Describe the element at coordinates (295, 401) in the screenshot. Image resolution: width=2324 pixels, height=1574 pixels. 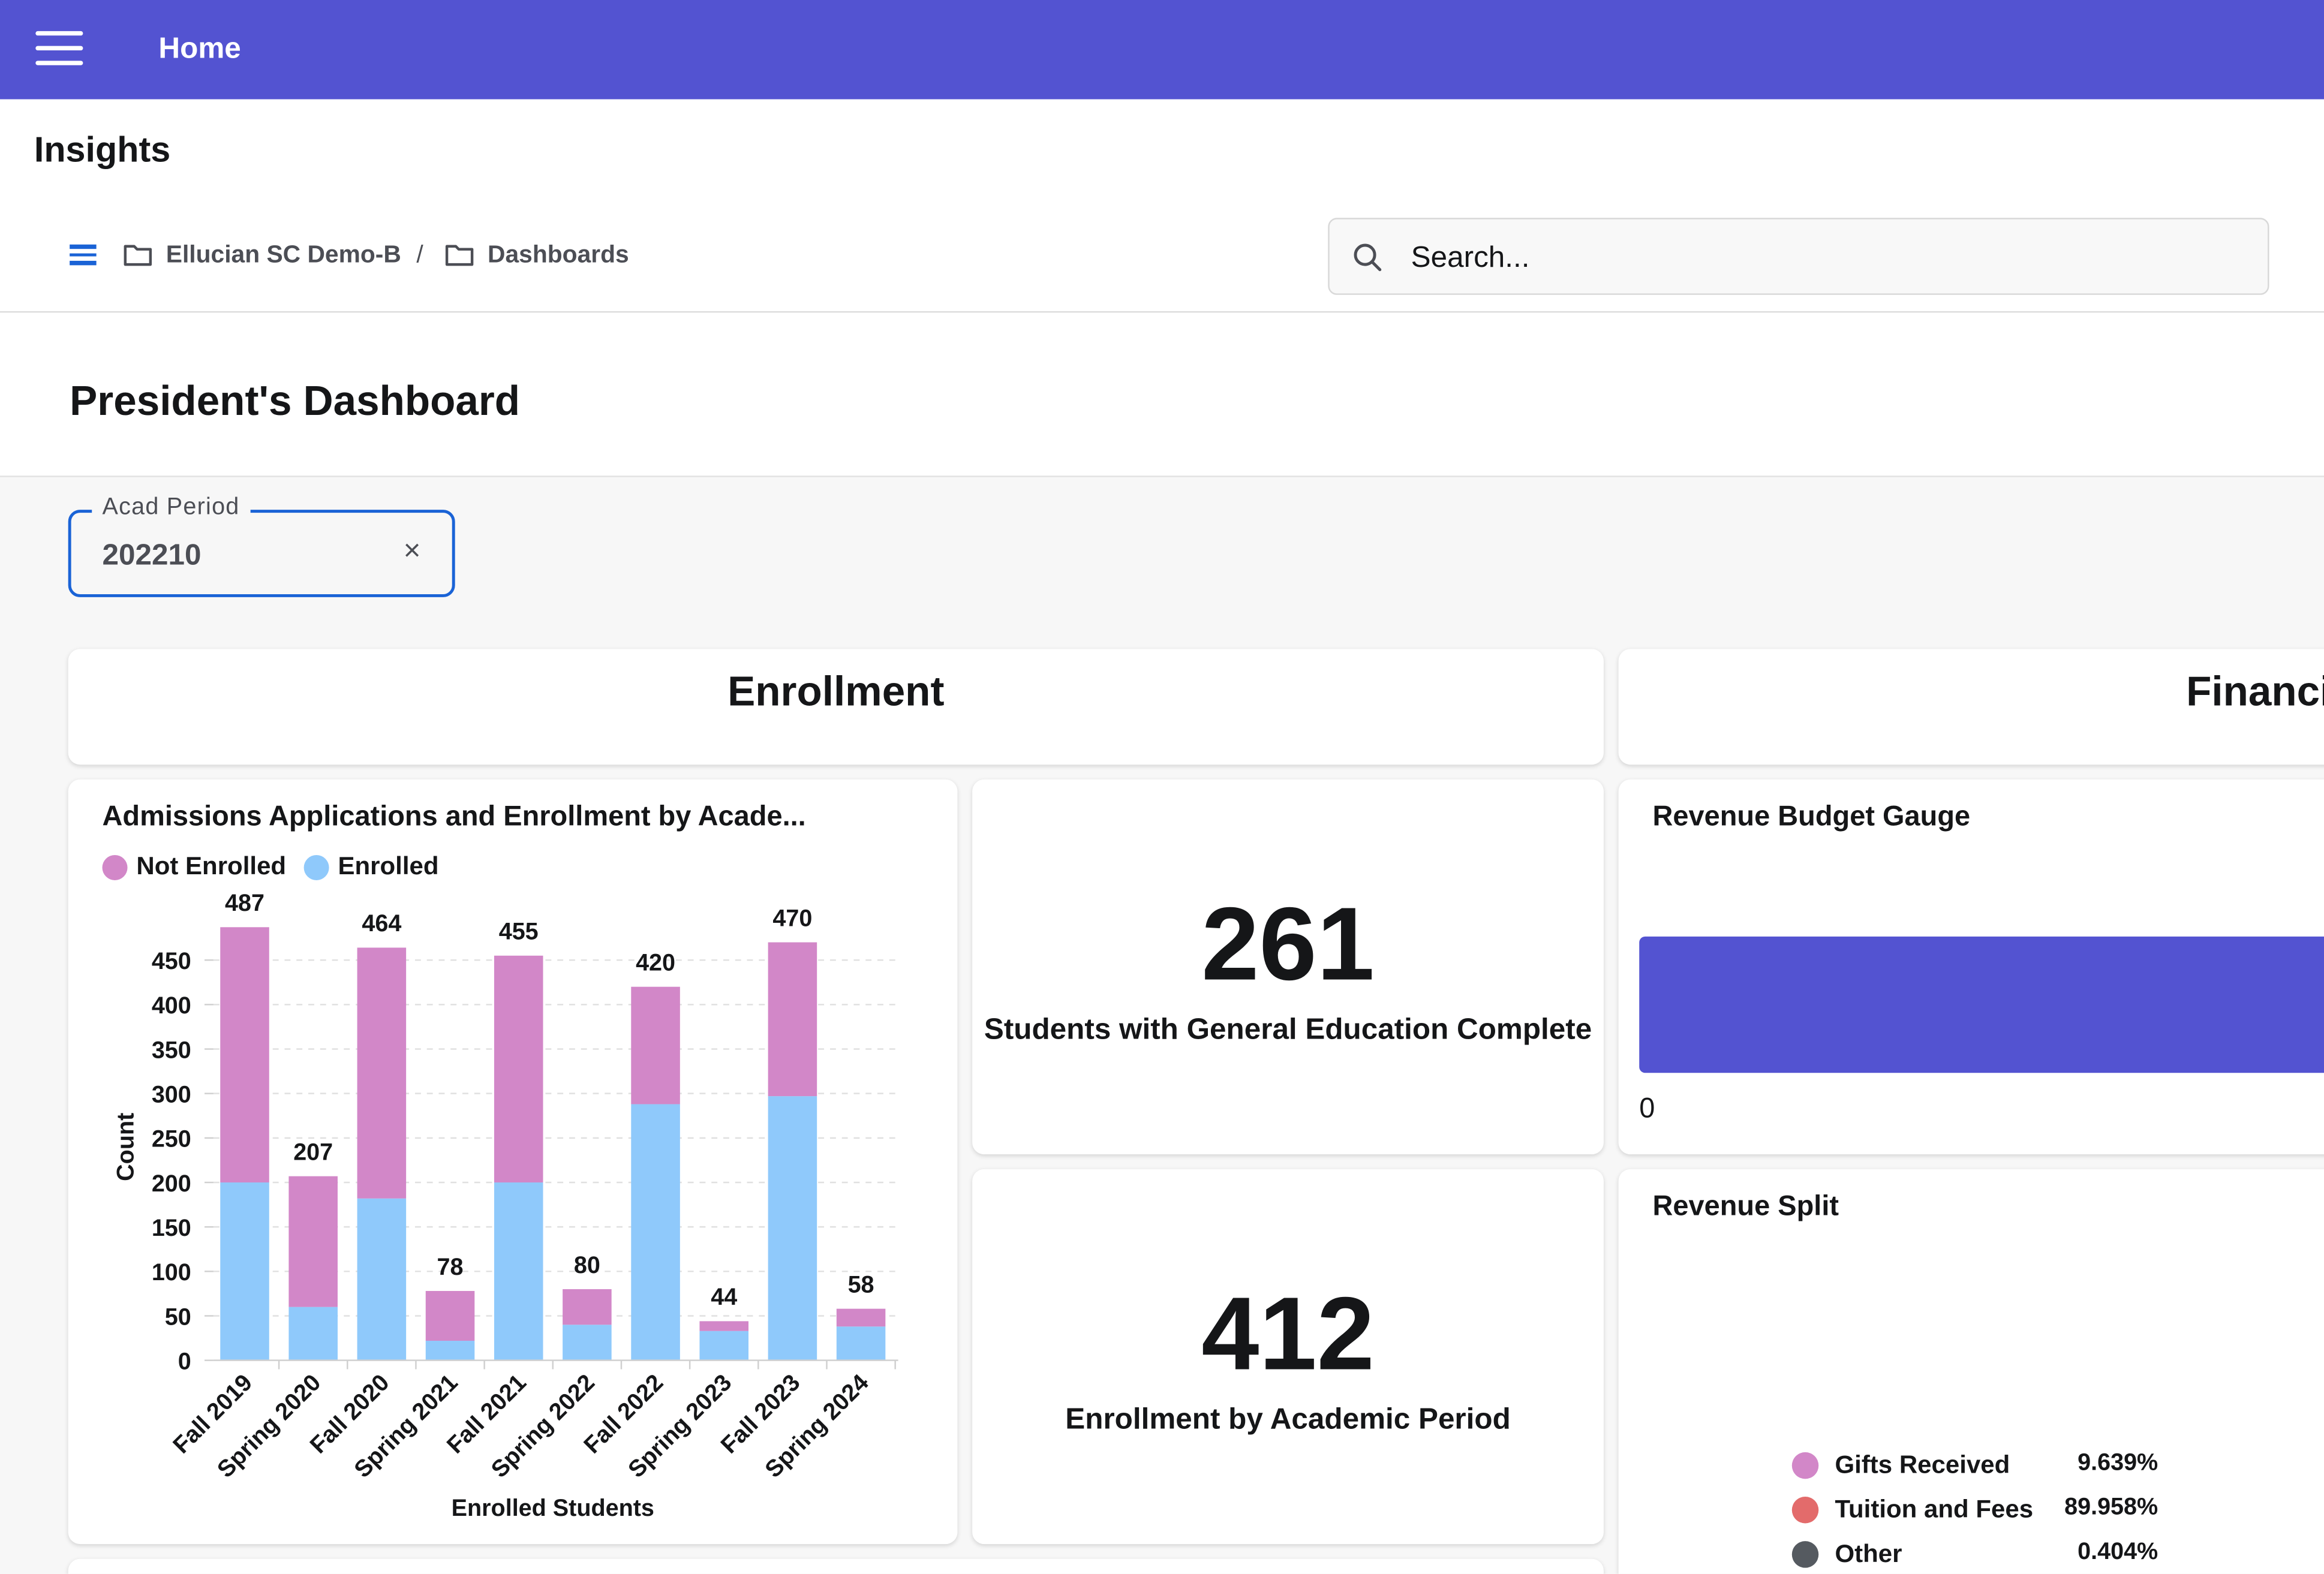
I see `dashboard-title: President's Dashboard` at that location.